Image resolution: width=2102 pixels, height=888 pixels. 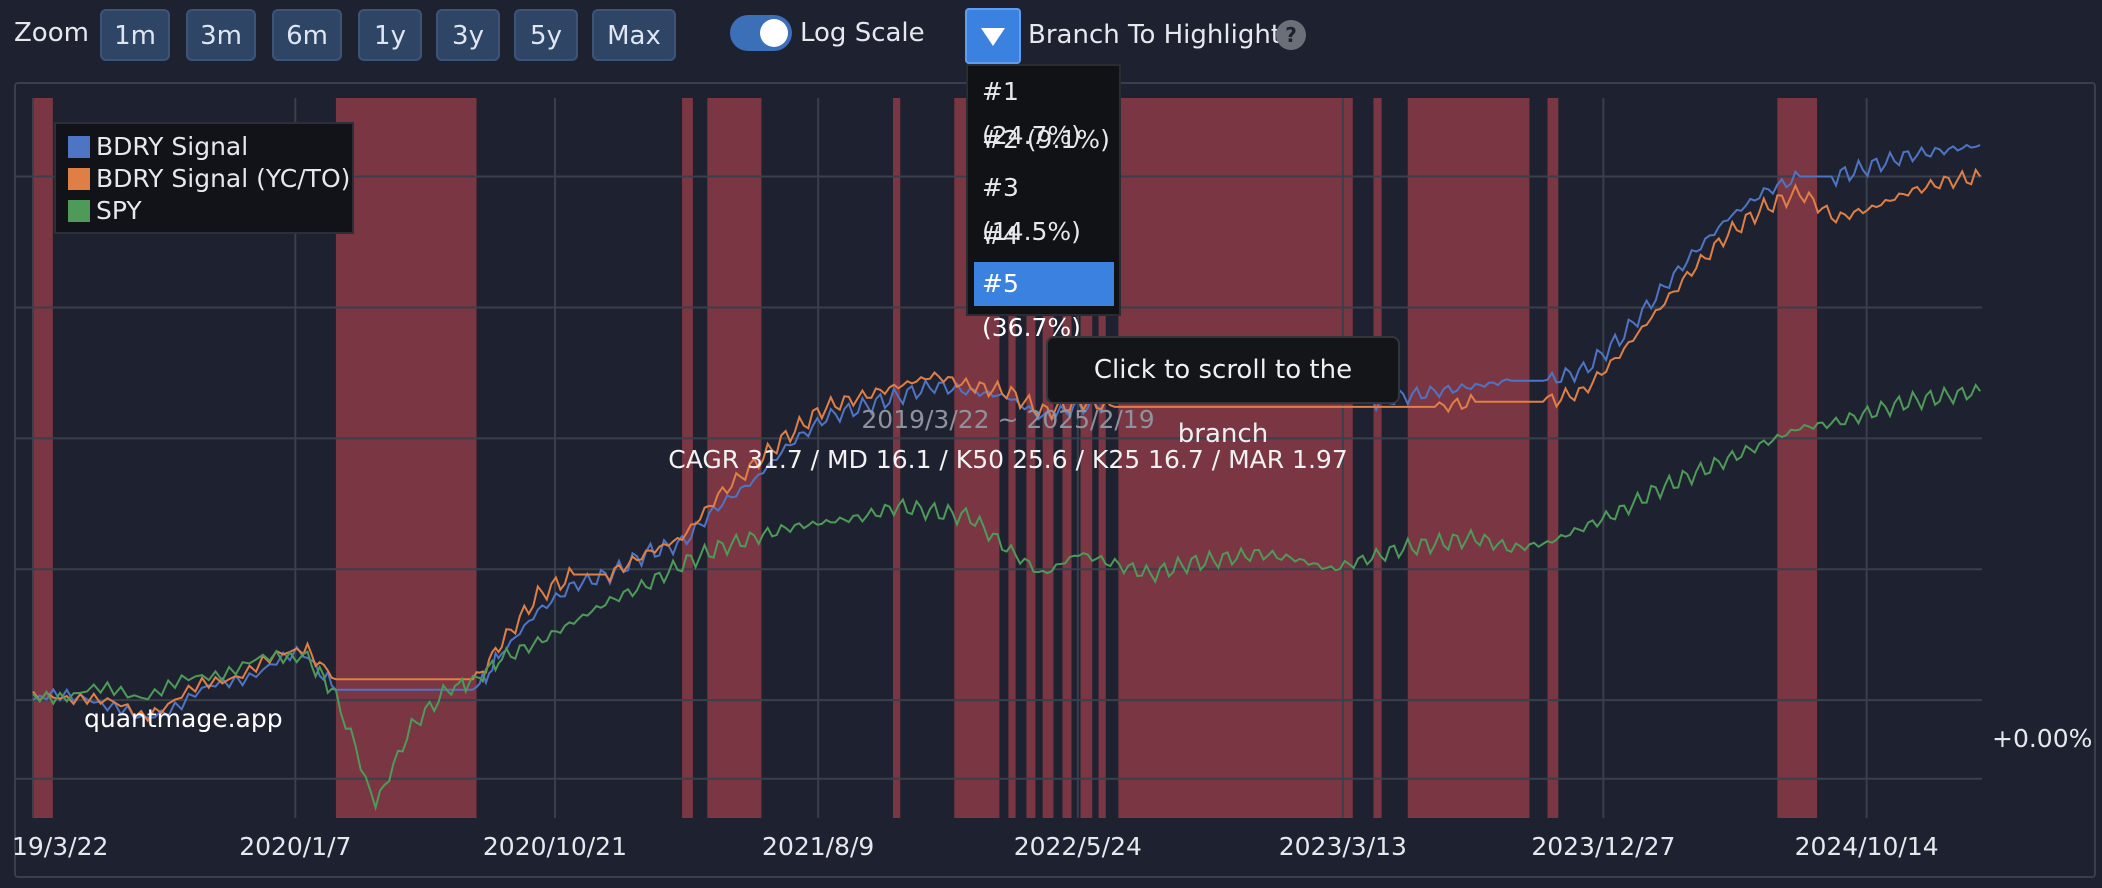 I want to click on help-icon: ?, so click(x=1291, y=35).